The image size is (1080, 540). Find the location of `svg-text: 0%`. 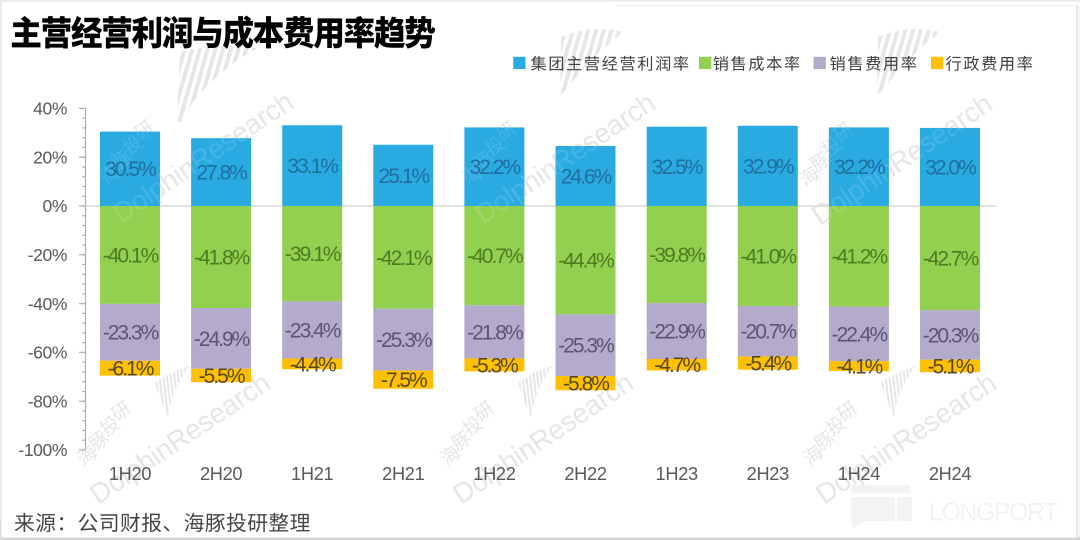

svg-text: 0% is located at coordinates (55, 206).